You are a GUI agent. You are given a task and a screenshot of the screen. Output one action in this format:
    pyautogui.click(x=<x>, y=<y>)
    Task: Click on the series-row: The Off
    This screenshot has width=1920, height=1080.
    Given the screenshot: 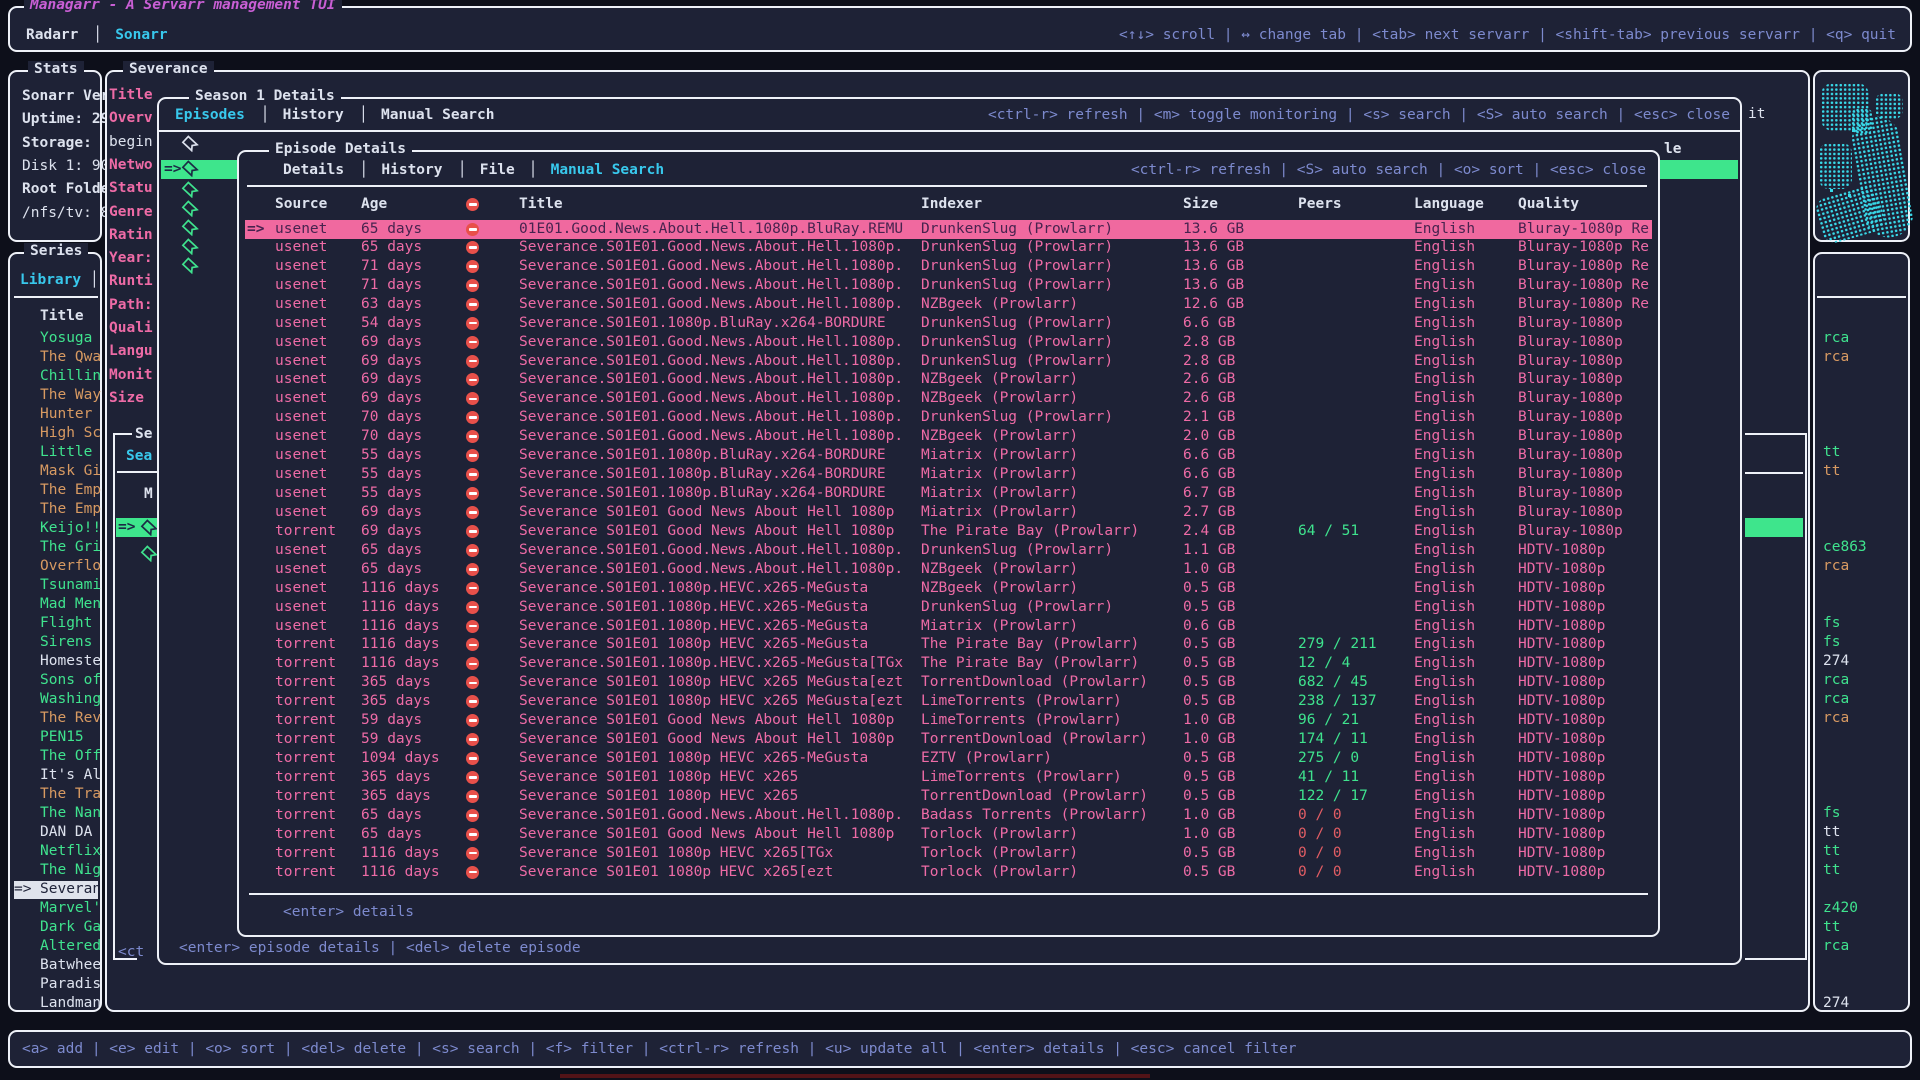 What is the action you would take?
    pyautogui.click(x=71, y=756)
    